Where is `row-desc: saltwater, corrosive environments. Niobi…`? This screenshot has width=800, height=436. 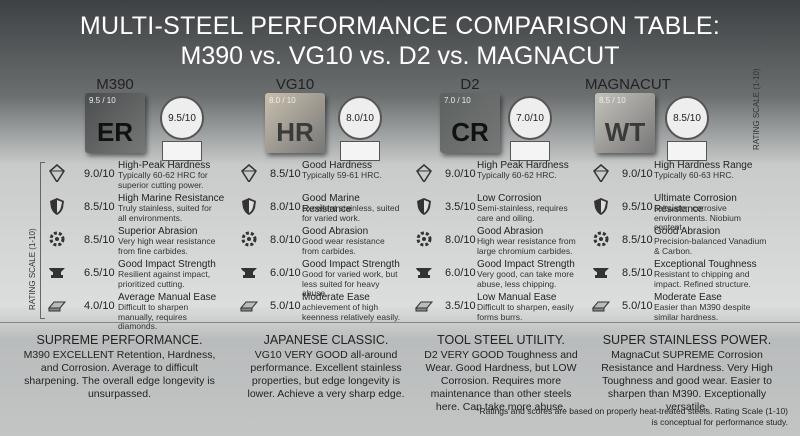
row-desc: saltwater, corrosive environments. Niobi… is located at coordinates (697, 217).